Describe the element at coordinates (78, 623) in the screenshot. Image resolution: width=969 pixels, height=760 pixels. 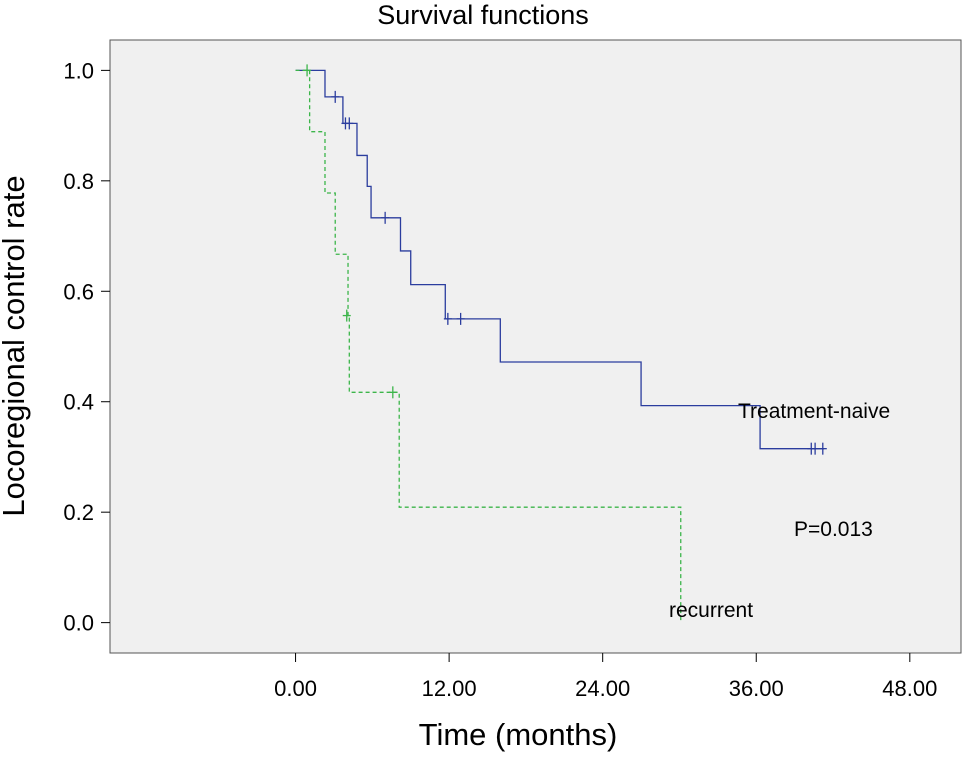
I see `y-tick-label: 0.0` at that location.